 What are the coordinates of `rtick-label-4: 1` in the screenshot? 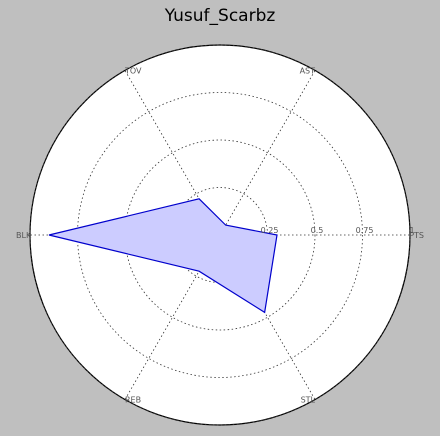 It's located at (411, 230).